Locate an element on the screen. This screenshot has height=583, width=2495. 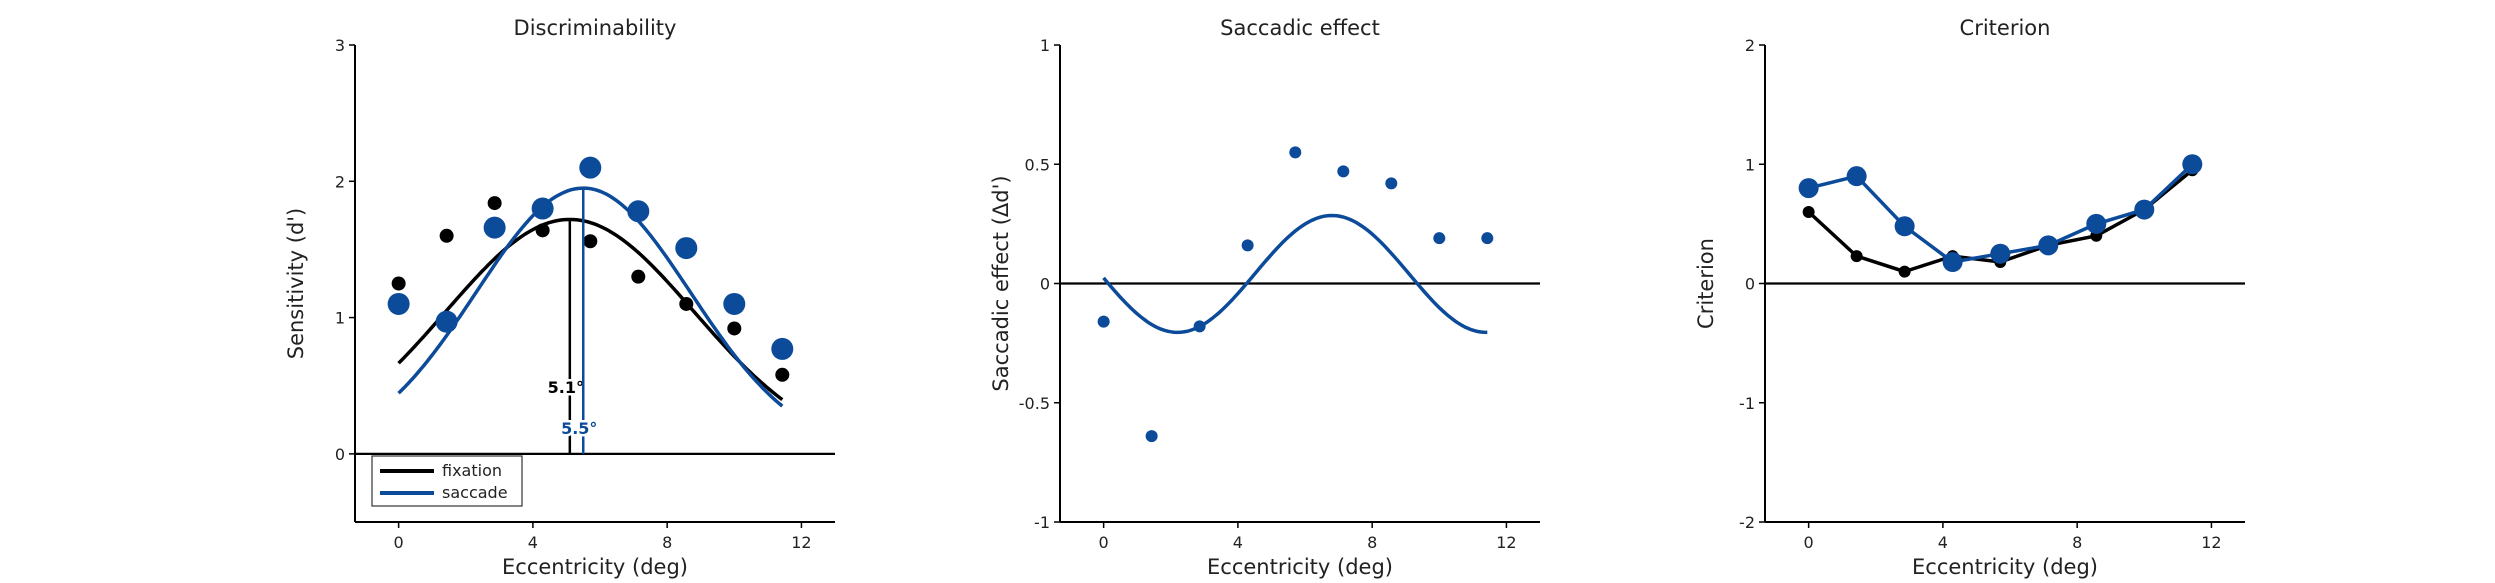
series-data is located at coordinates (1295, 294).